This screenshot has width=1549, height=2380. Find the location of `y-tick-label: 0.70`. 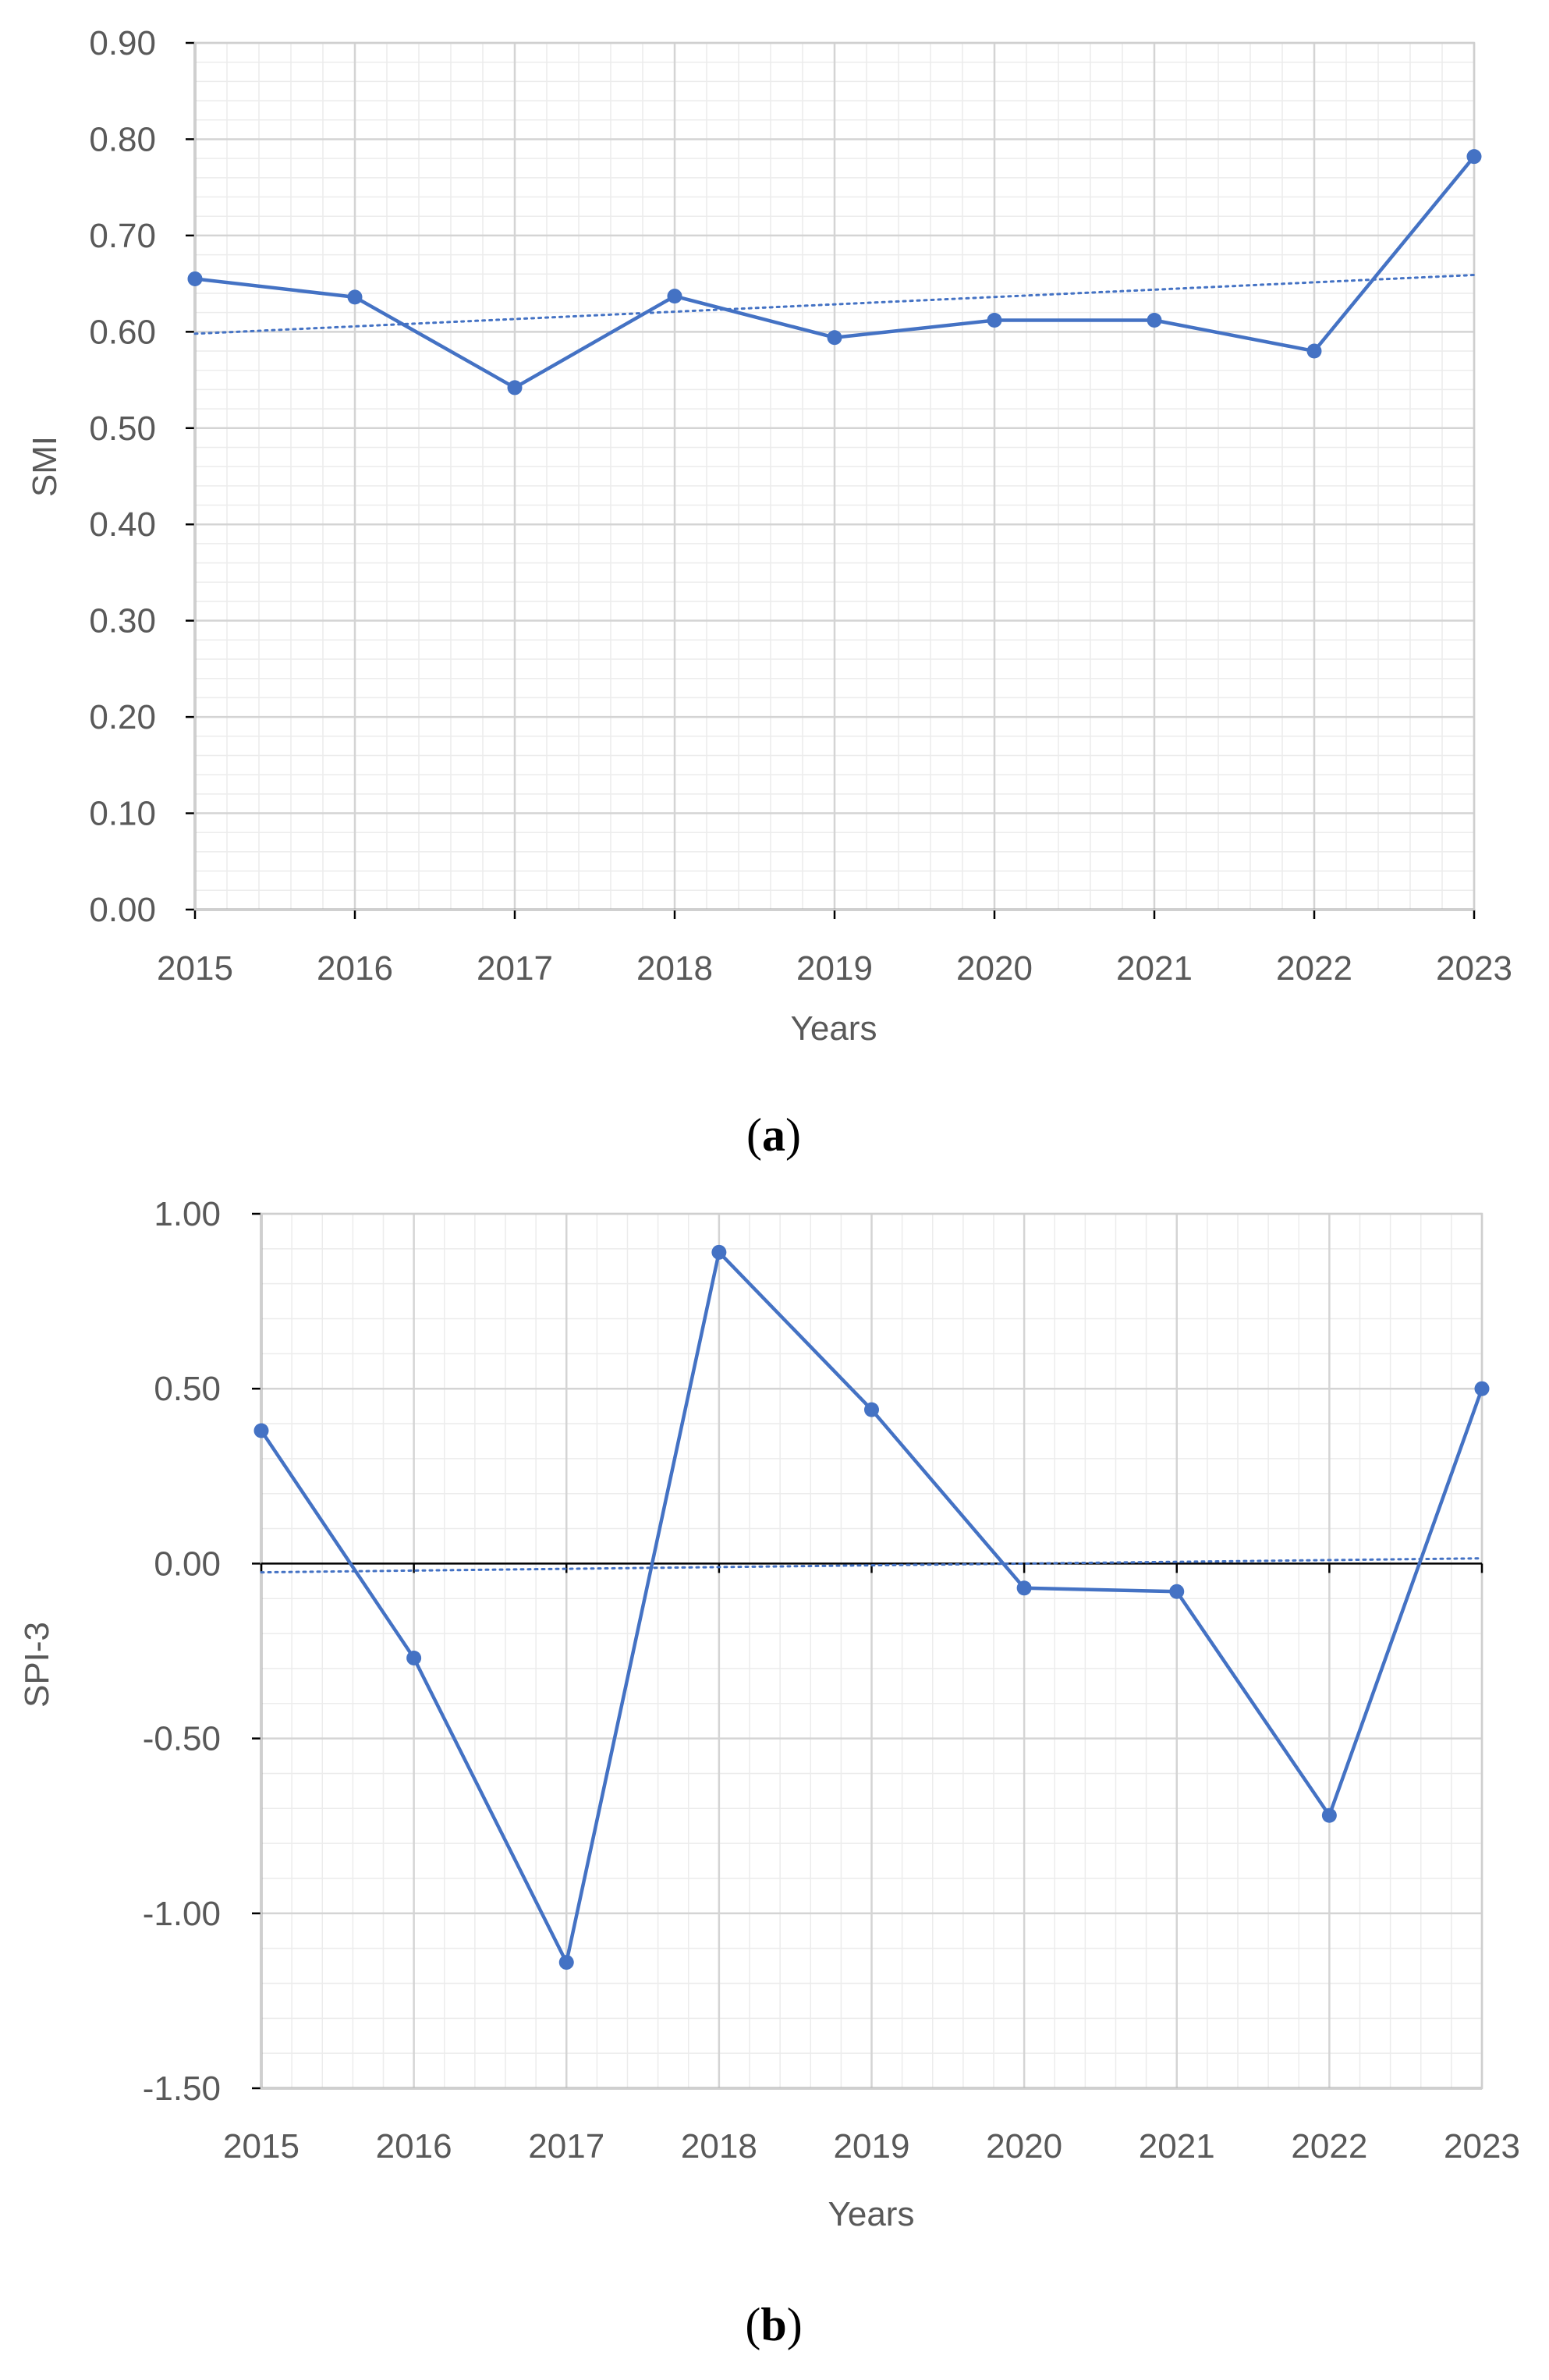

y-tick-label: 0.70 is located at coordinates (122, 236).